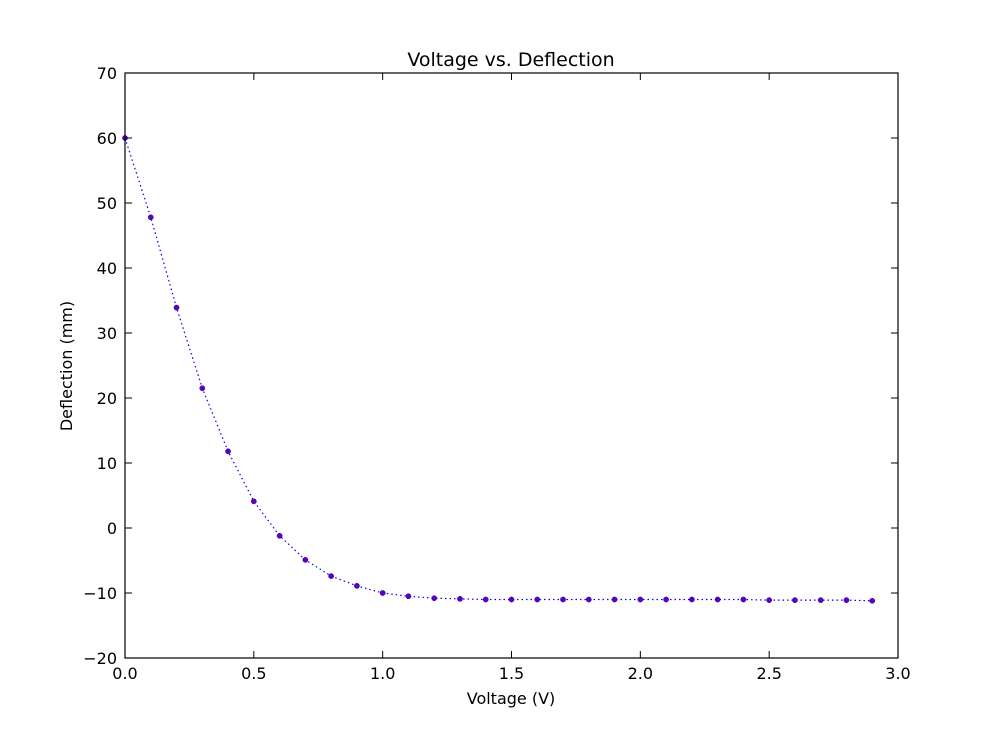  Describe the element at coordinates (124, 673) in the screenshot. I see `x-tick-label: 0.0` at that location.